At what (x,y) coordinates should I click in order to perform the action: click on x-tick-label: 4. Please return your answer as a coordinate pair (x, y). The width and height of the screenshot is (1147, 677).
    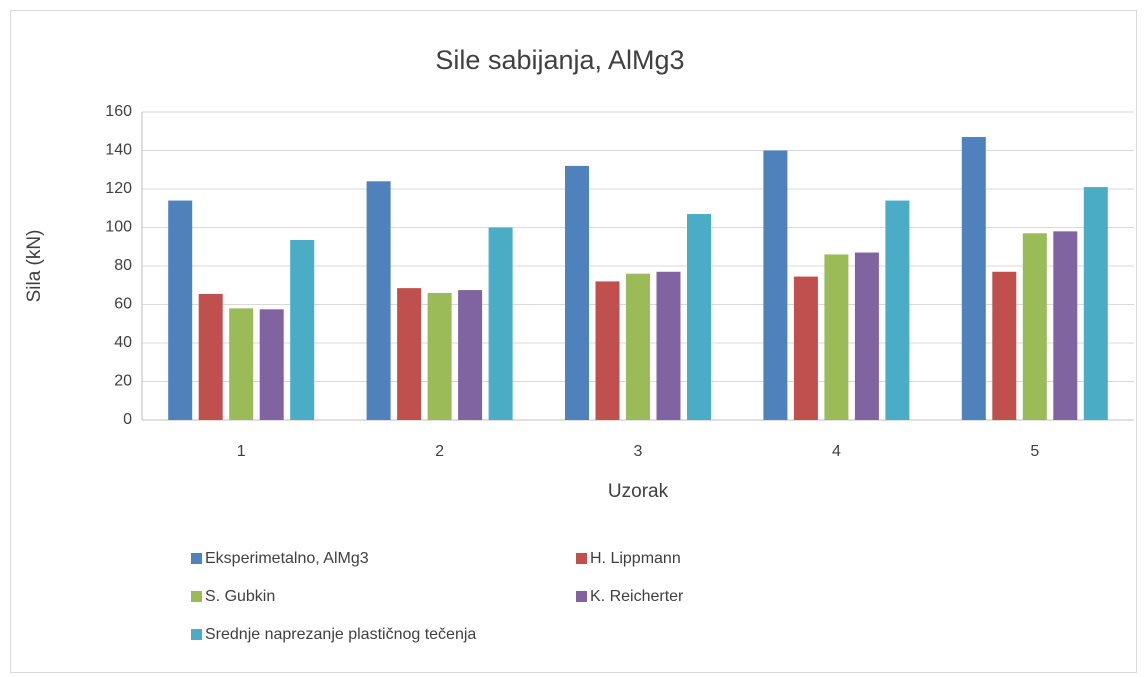
    Looking at the image, I should click on (836, 451).